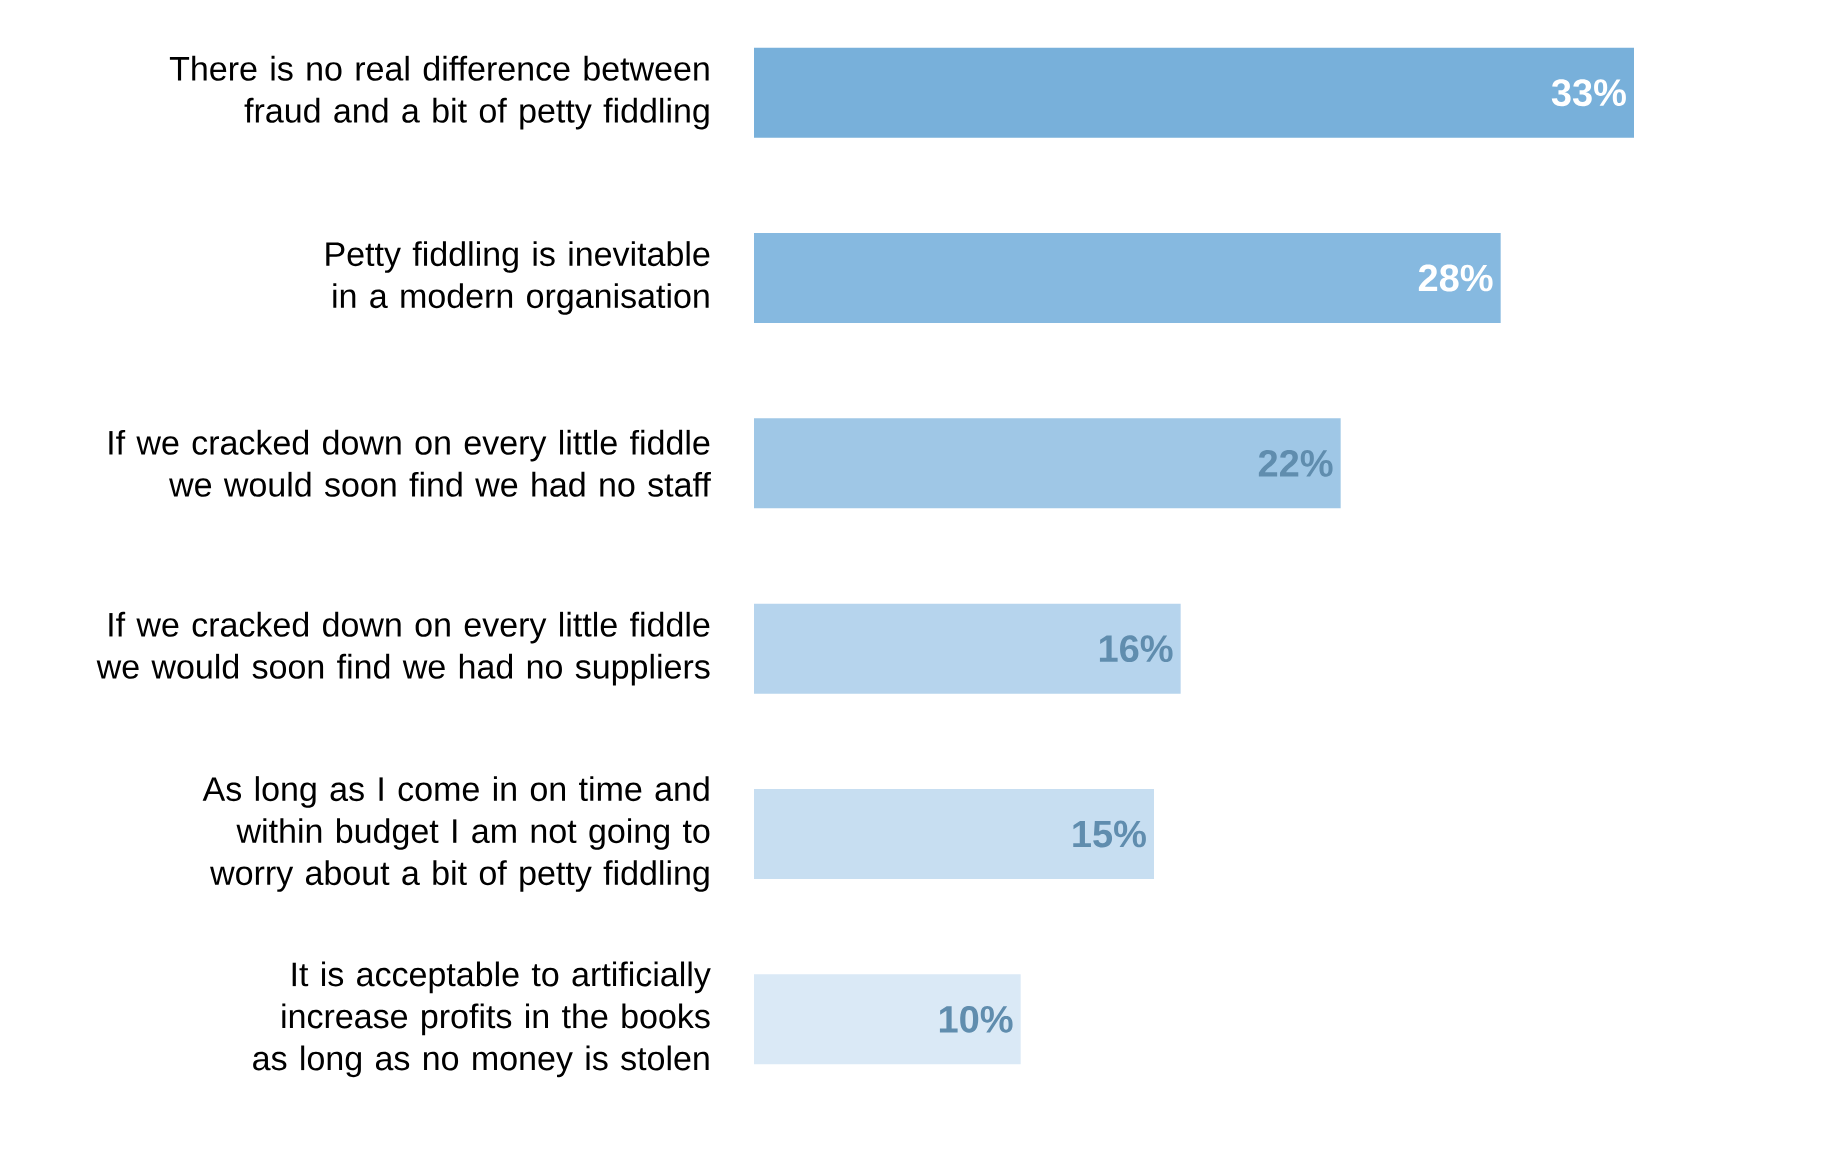  What do you see at coordinates (1136, 649) in the screenshot?
I see `data-label: 16%` at bounding box center [1136, 649].